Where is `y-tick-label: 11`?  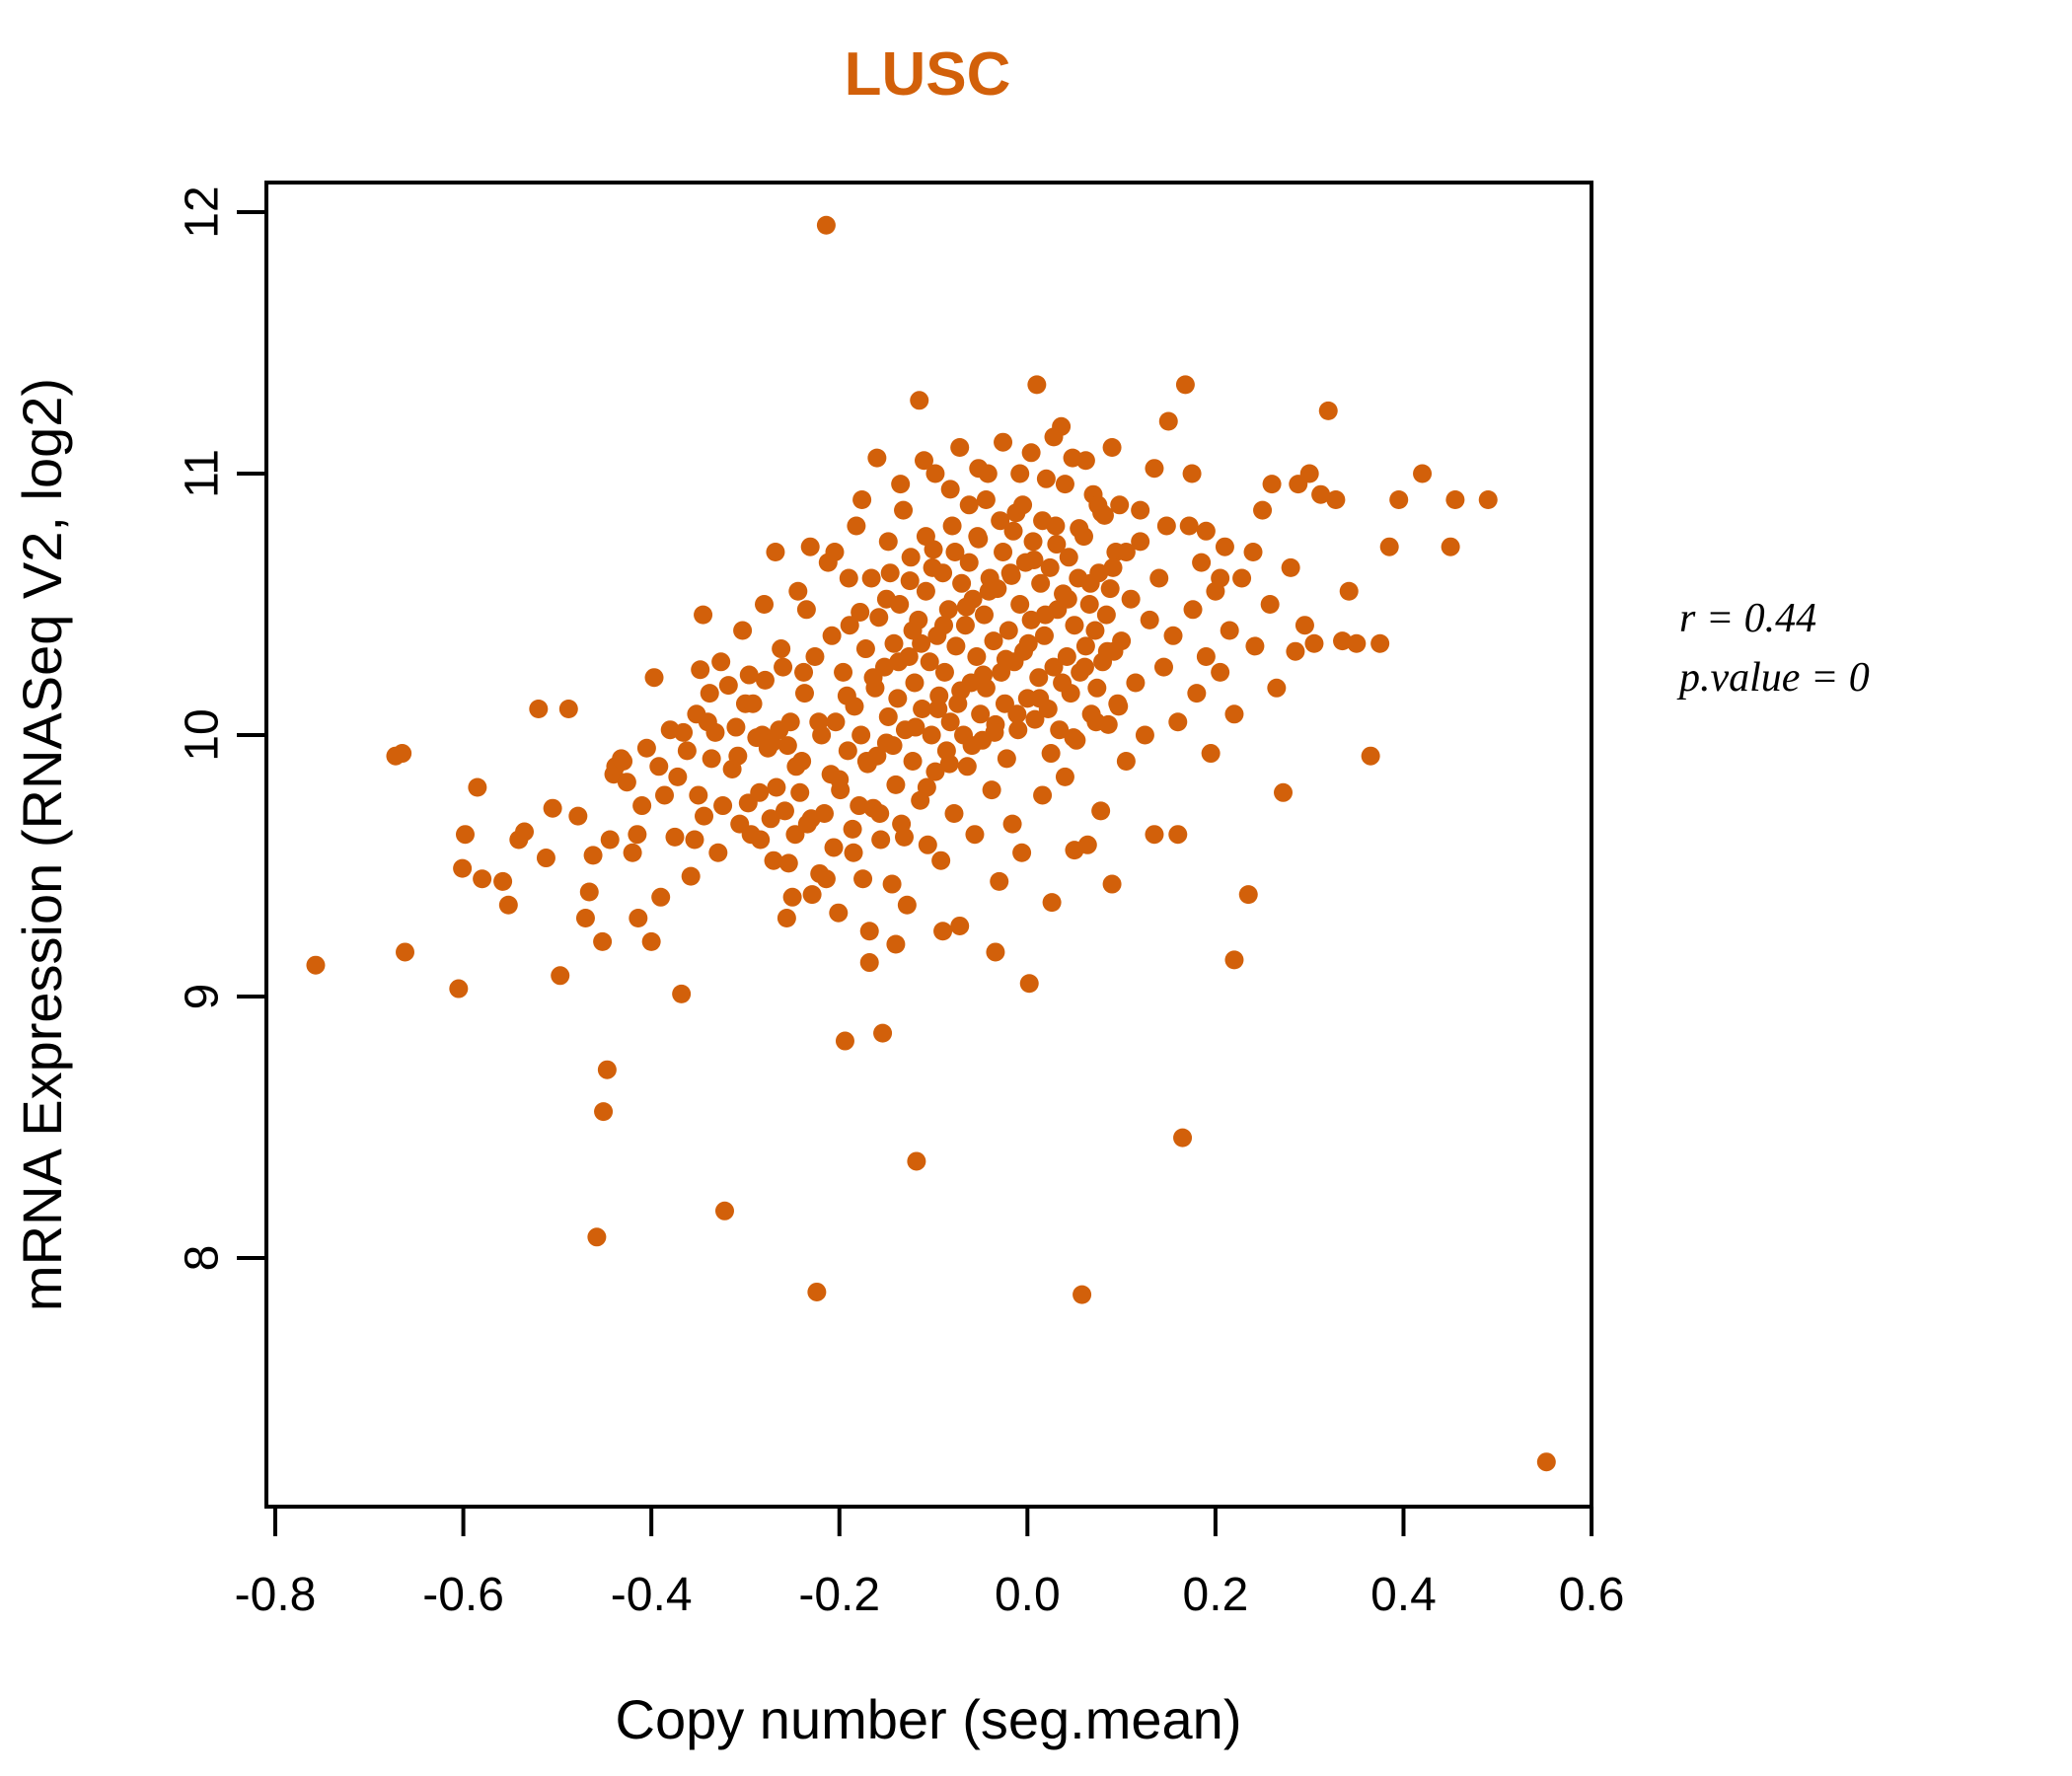
y-tick-label: 11 is located at coordinates (203, 474).